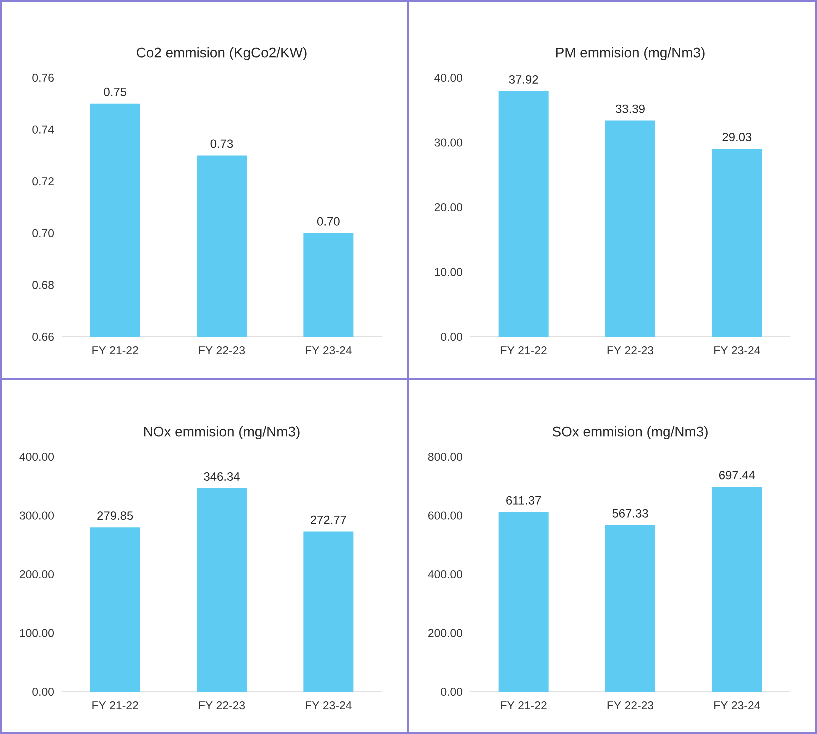  Describe the element at coordinates (43, 337) in the screenshot. I see `y-tick-label: 0.66` at that location.